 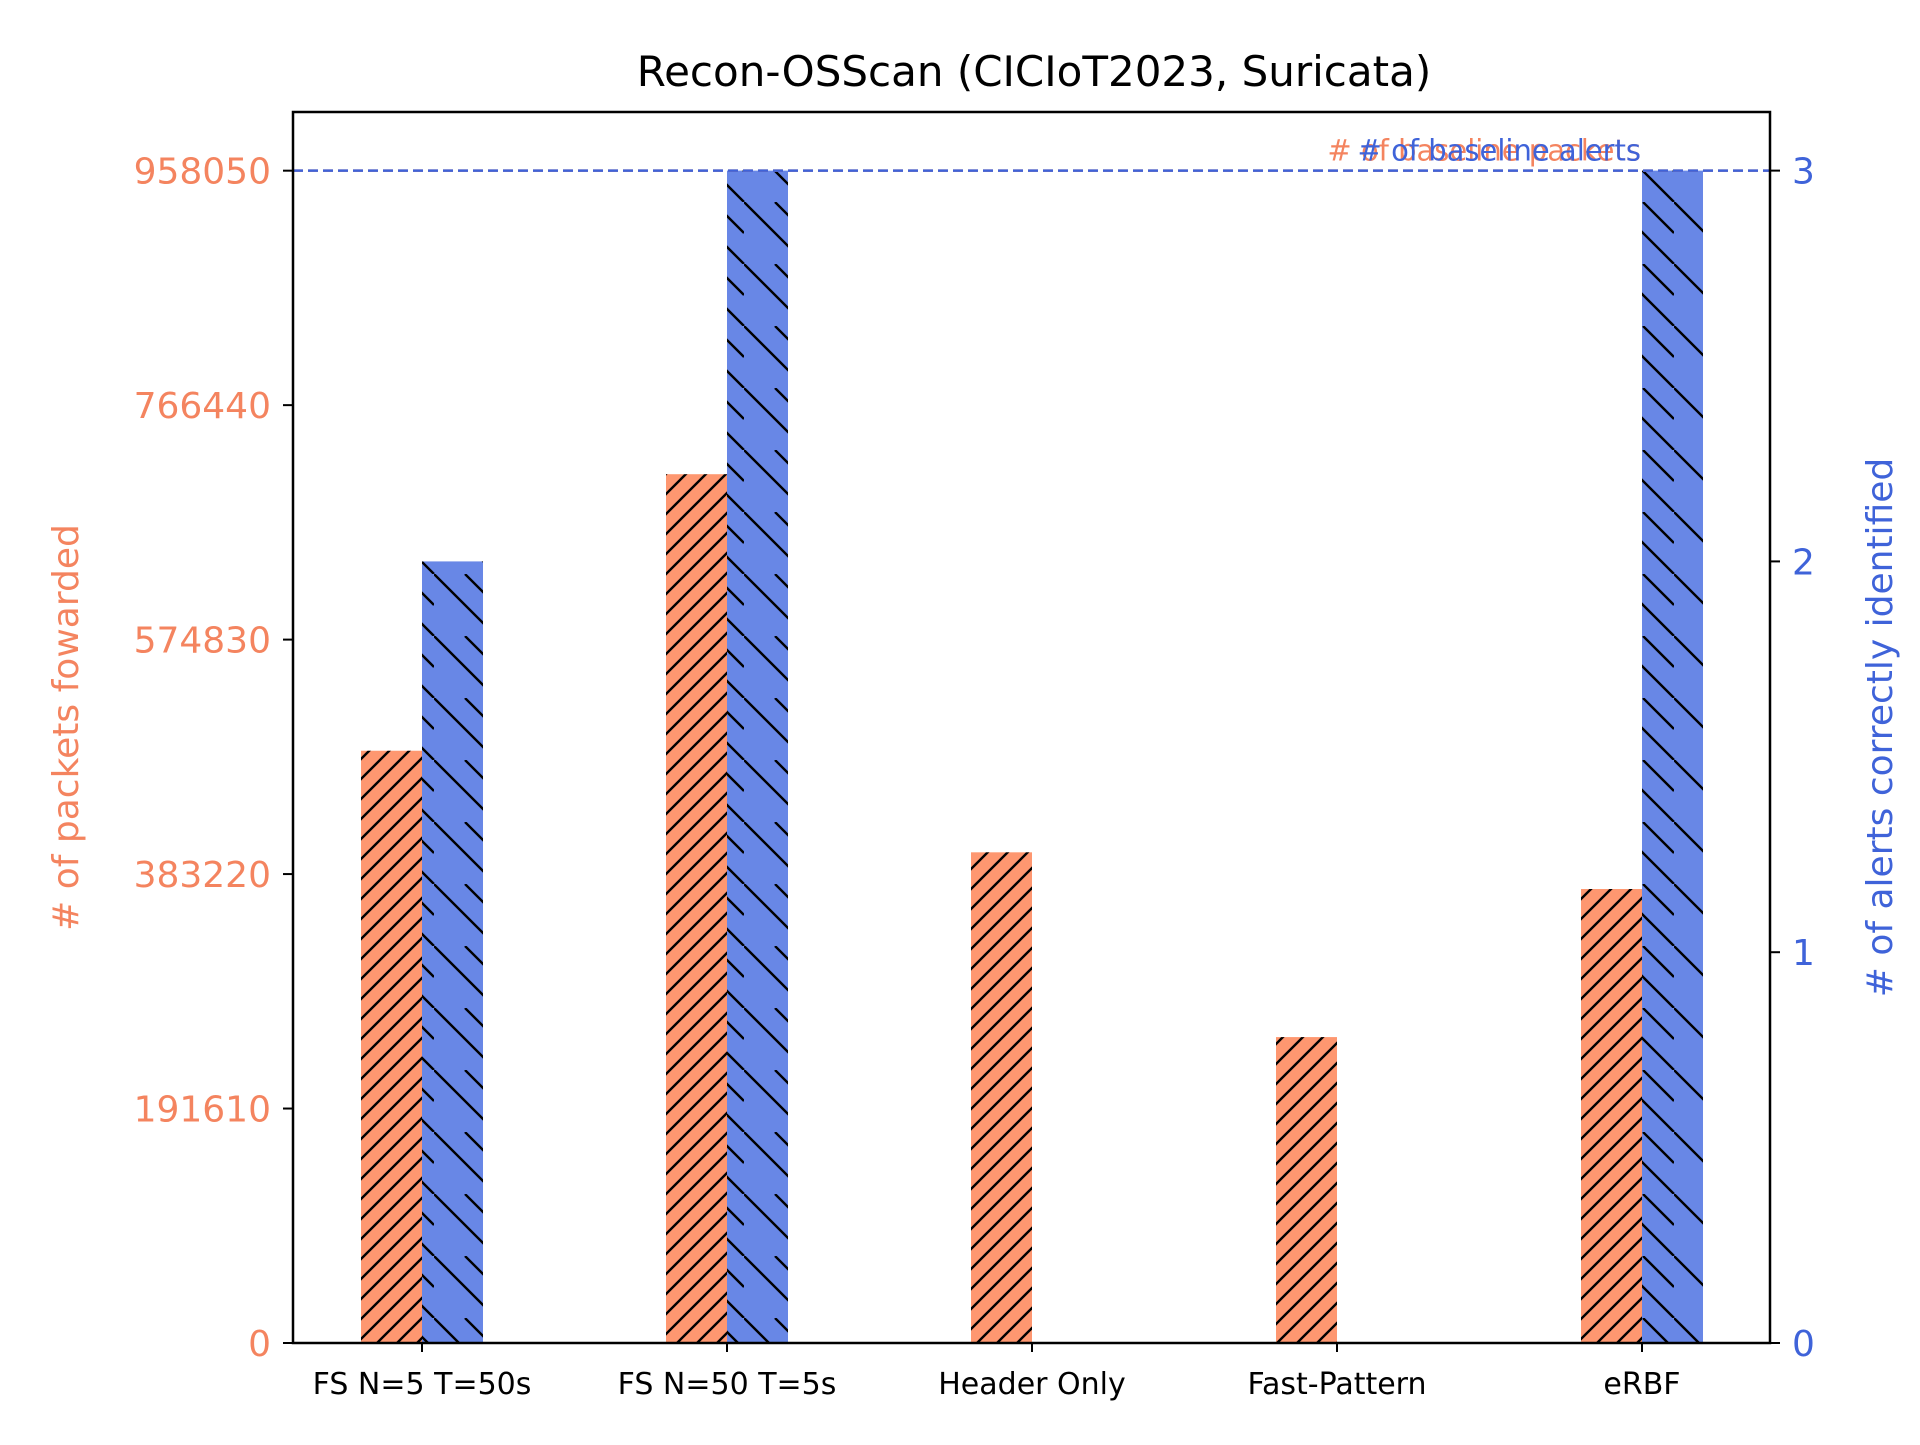 What do you see at coordinates (1641, 1384) in the screenshot?
I see `x-tick-label-4: eRBF` at bounding box center [1641, 1384].